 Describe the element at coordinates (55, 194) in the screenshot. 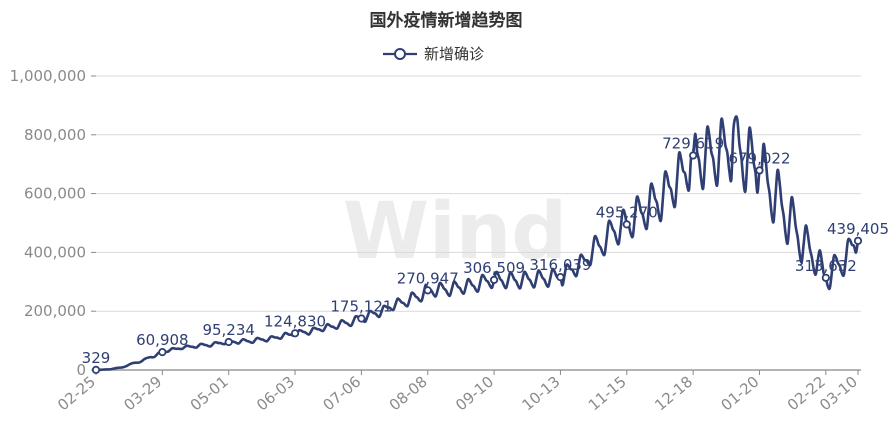

I see `y-tick-label: 600,000` at that location.